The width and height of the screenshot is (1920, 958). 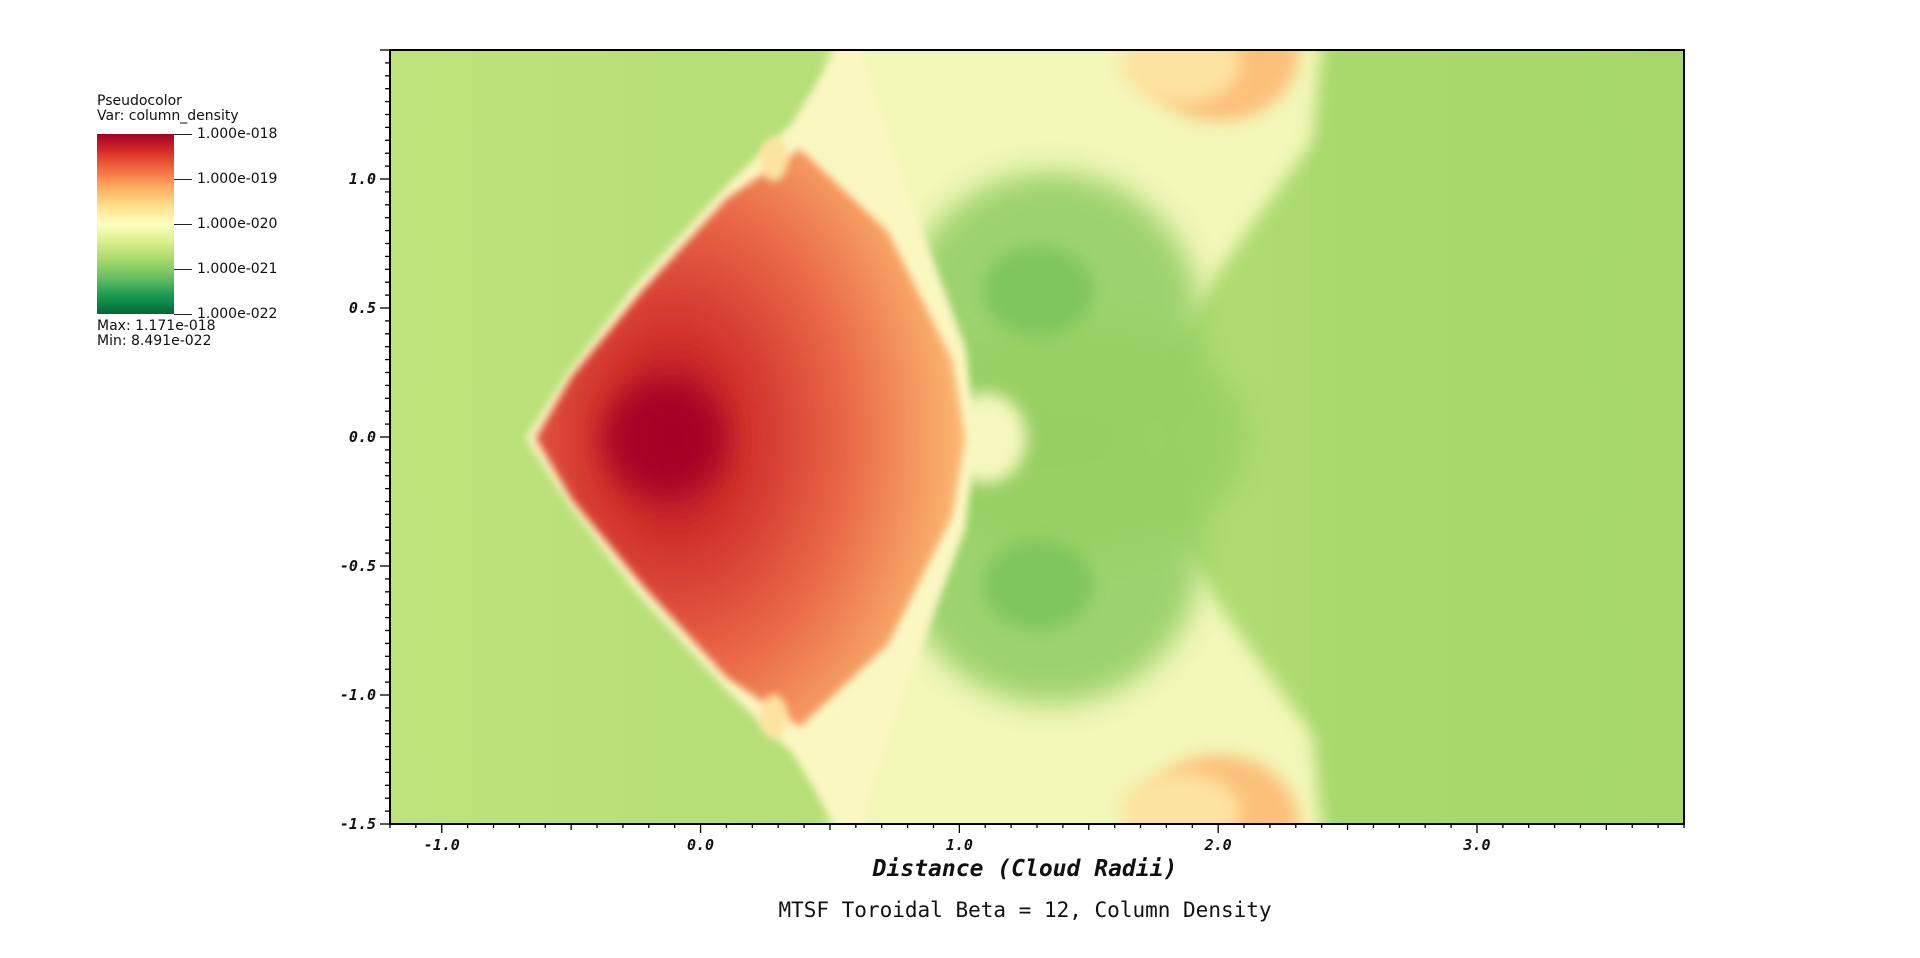 What do you see at coordinates (750, 438) in the screenshot?
I see `dense-core` at bounding box center [750, 438].